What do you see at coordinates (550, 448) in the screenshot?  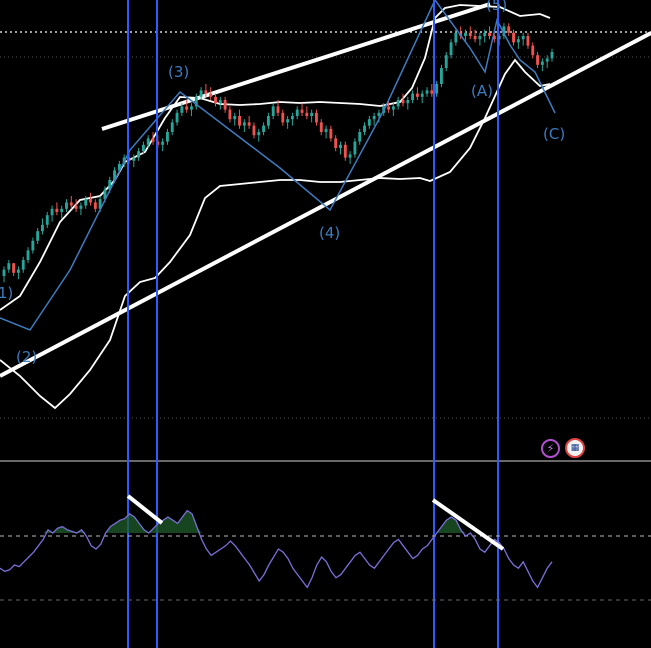 I see `flash-icon: ⚡` at bounding box center [550, 448].